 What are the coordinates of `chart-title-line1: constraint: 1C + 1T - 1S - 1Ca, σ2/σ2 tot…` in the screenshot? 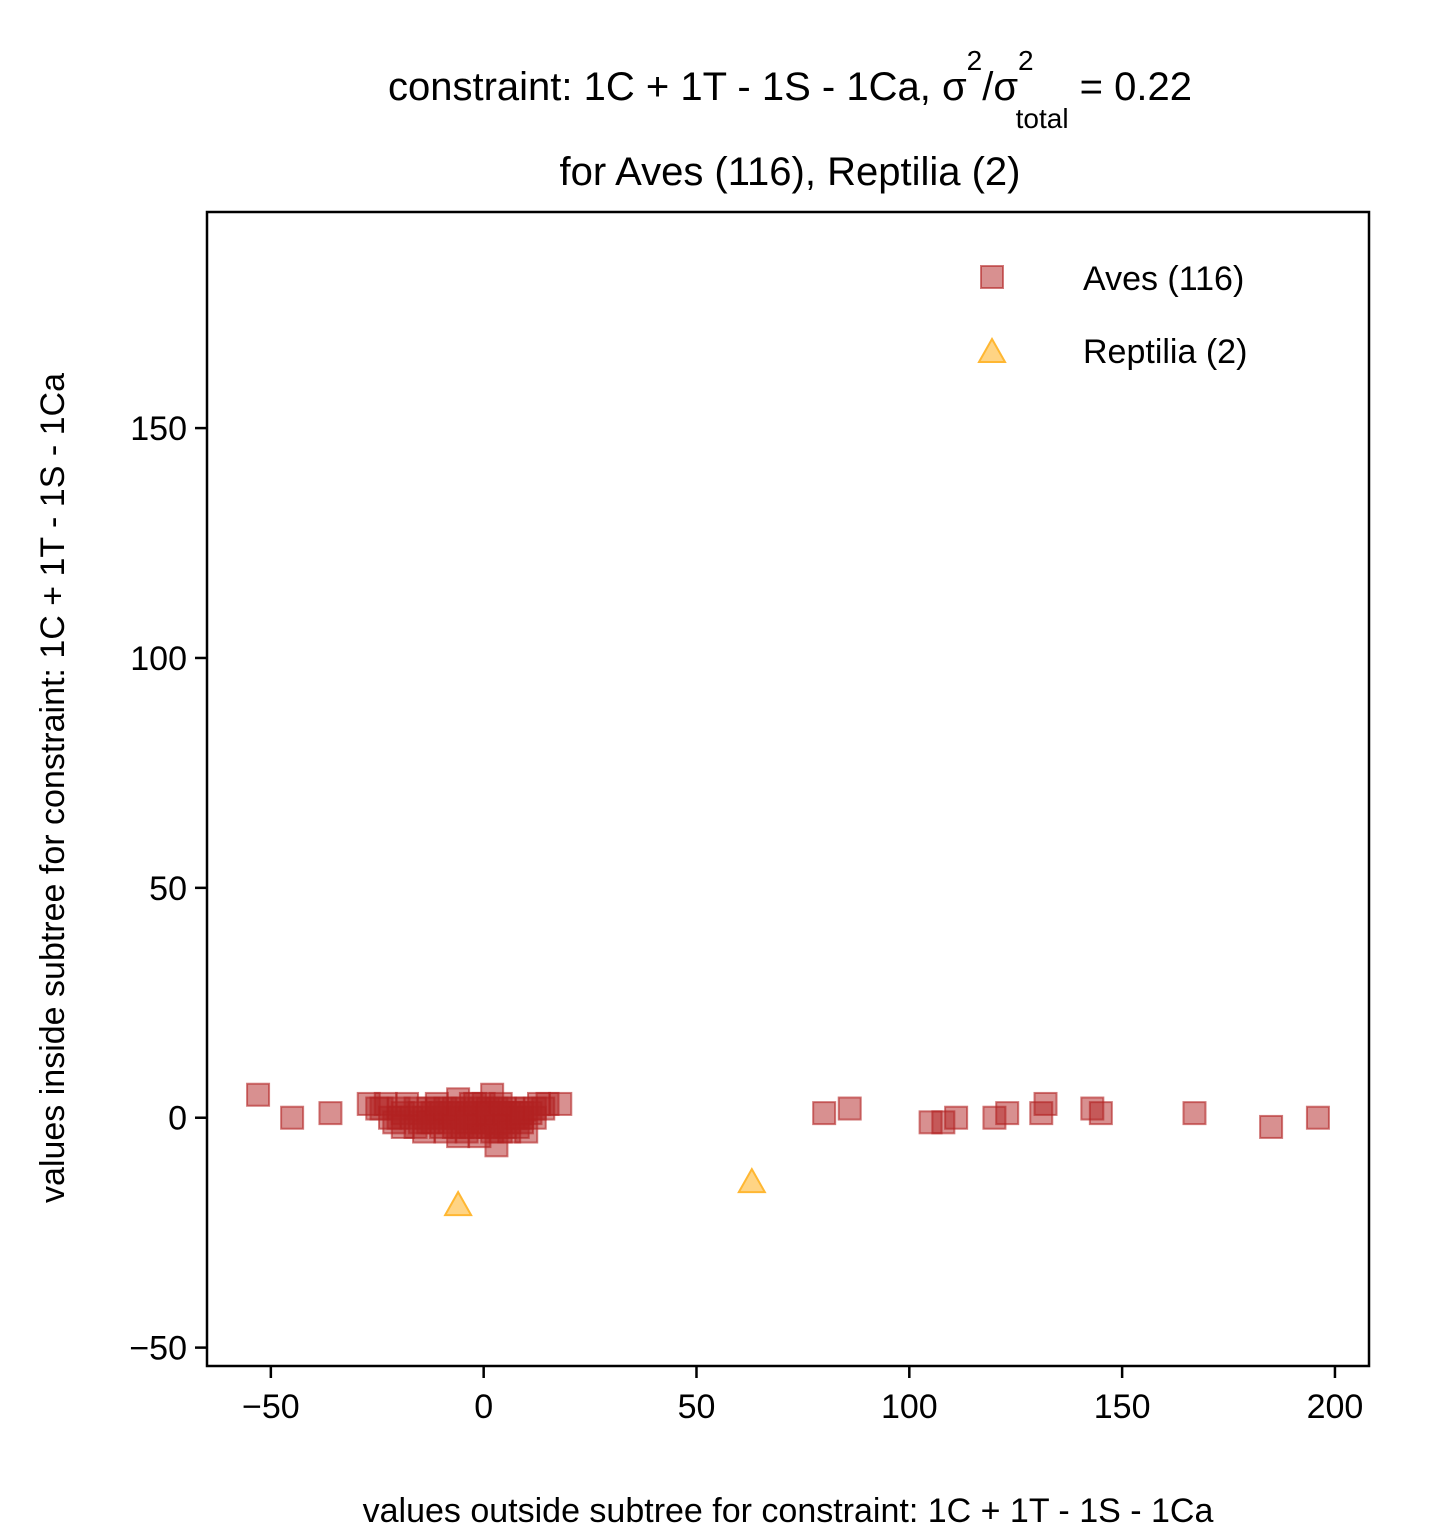 It's located at (790, 89).